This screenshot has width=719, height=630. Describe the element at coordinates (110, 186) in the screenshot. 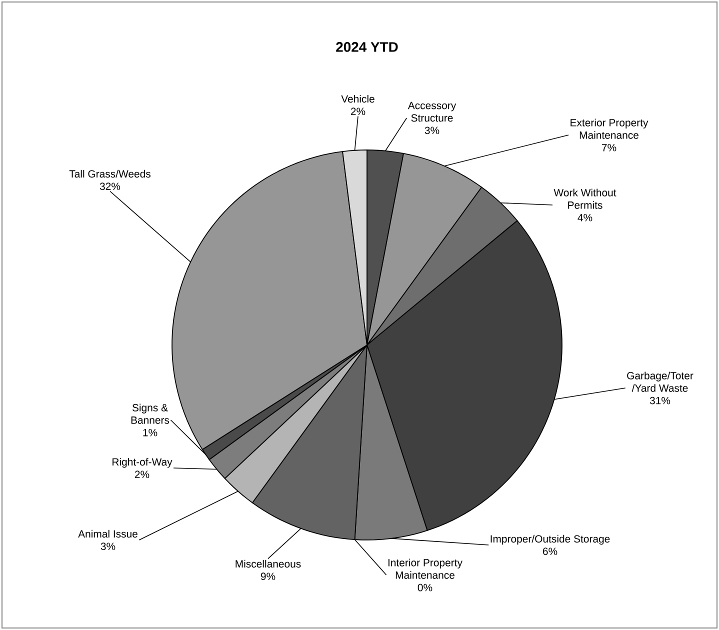

I see `data-label: 32%` at that location.